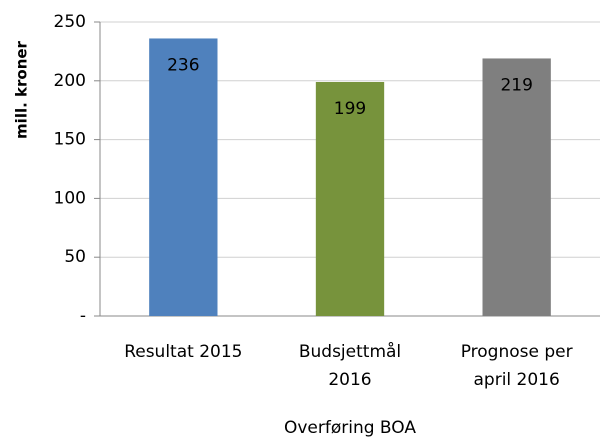  I want to click on y-tick-label: 100, so click(70, 198).